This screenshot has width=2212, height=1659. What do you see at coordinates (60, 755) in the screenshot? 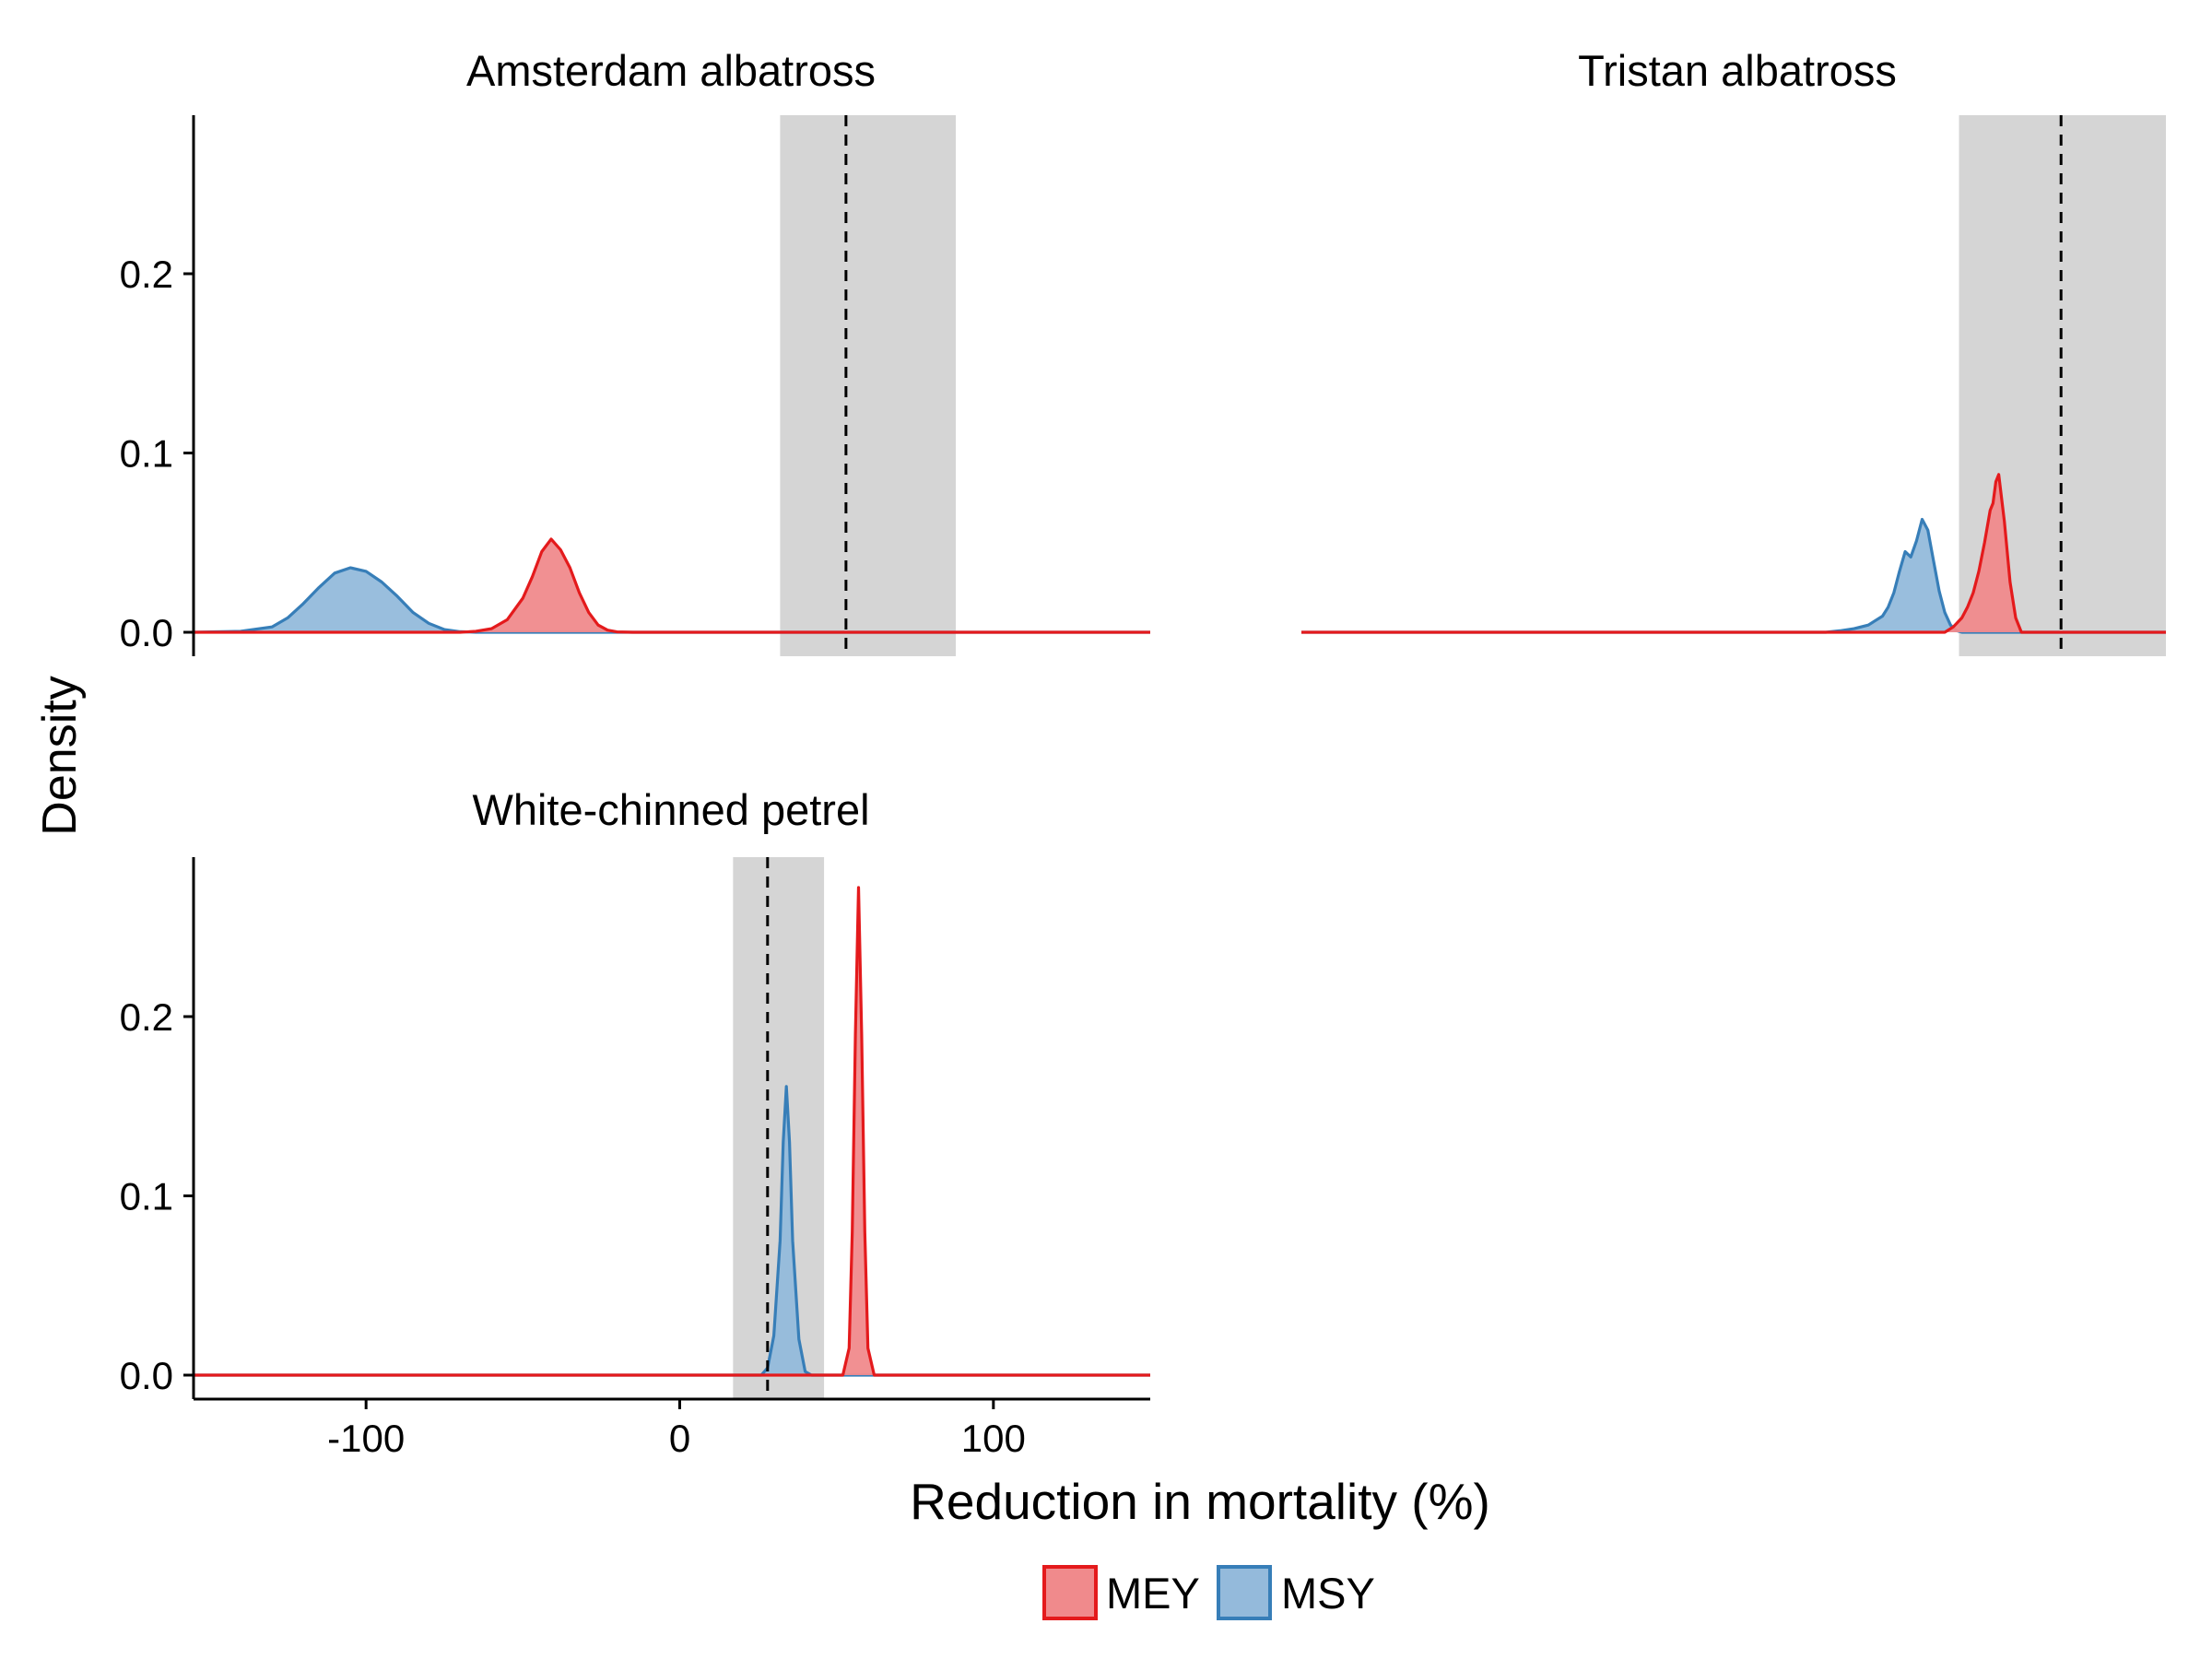
I see `y-axis-title: Density` at bounding box center [60, 755].